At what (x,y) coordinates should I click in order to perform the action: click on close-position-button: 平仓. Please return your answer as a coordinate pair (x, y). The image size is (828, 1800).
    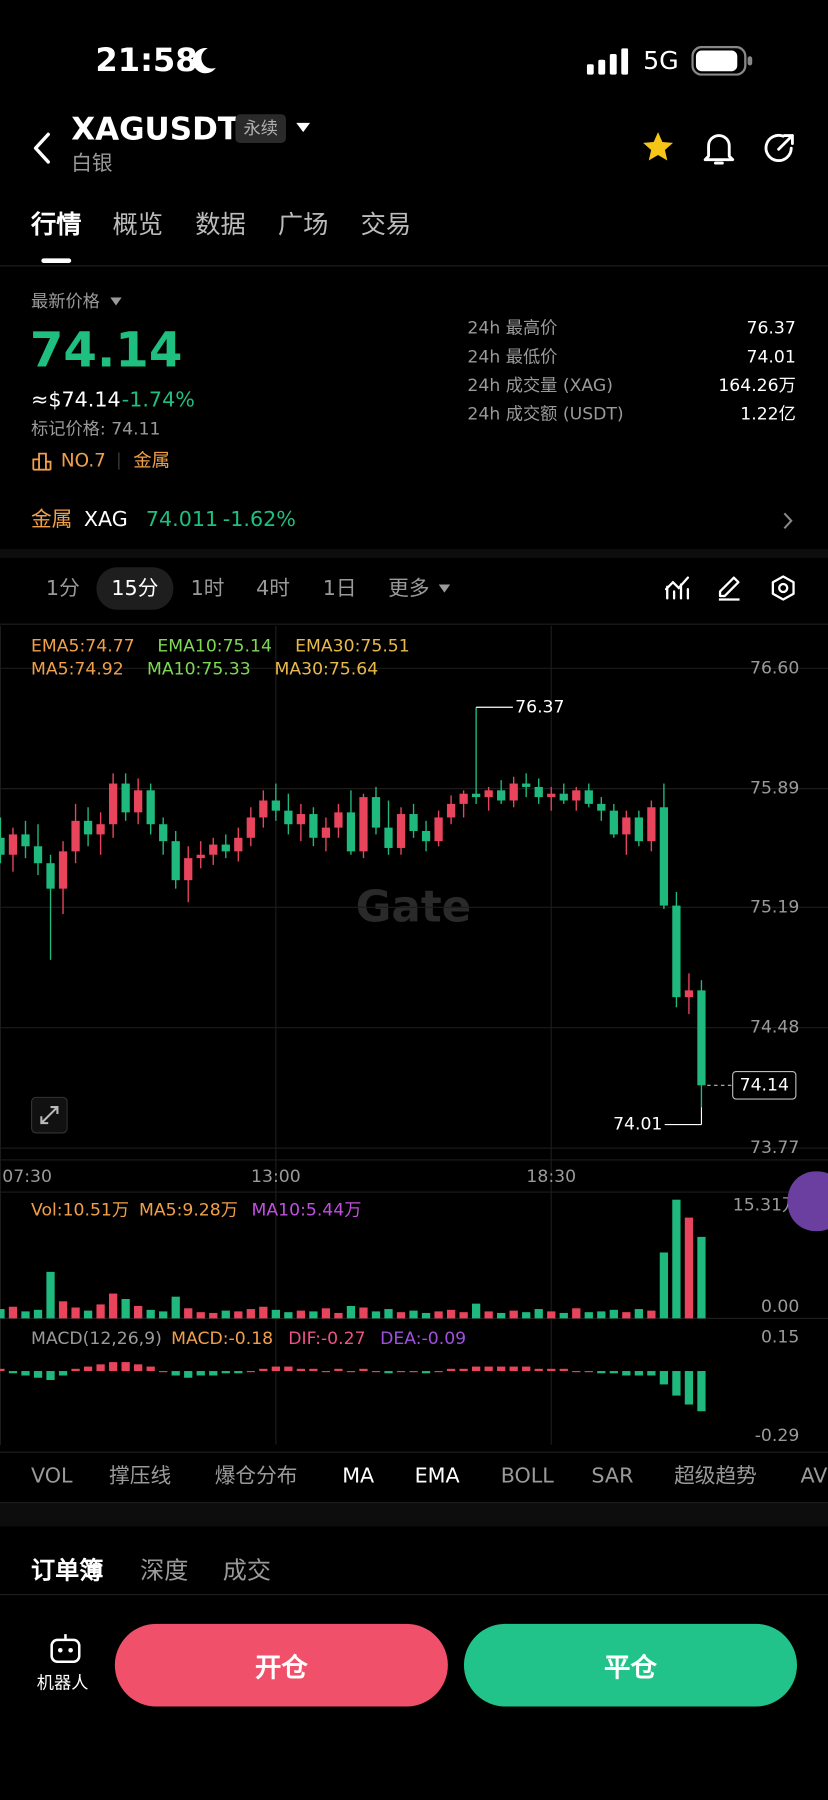
    Looking at the image, I should click on (630, 1665).